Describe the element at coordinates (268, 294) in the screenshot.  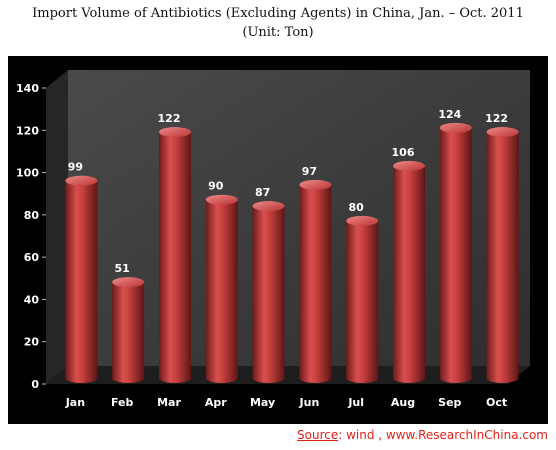
I see `bar-may` at that location.